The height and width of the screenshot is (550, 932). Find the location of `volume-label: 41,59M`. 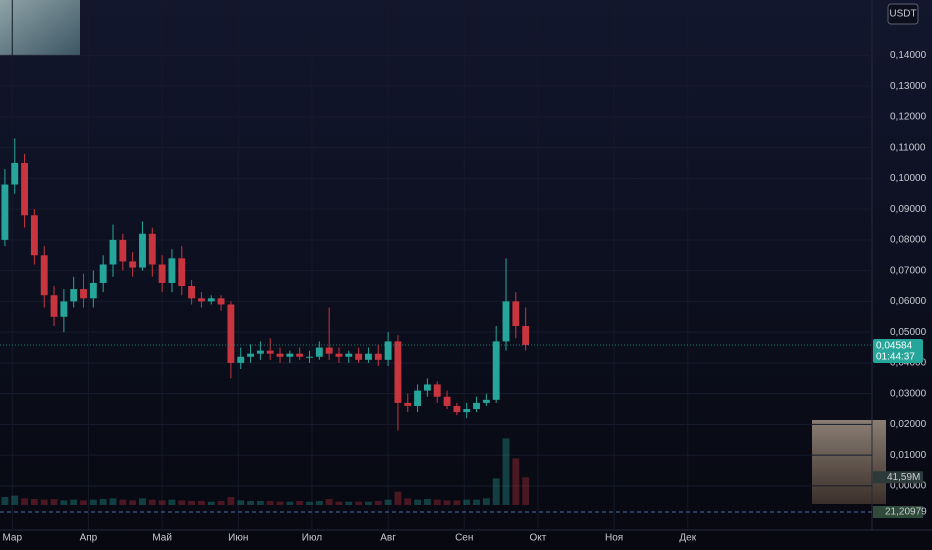

volume-label: 41,59M is located at coordinates (903, 477).